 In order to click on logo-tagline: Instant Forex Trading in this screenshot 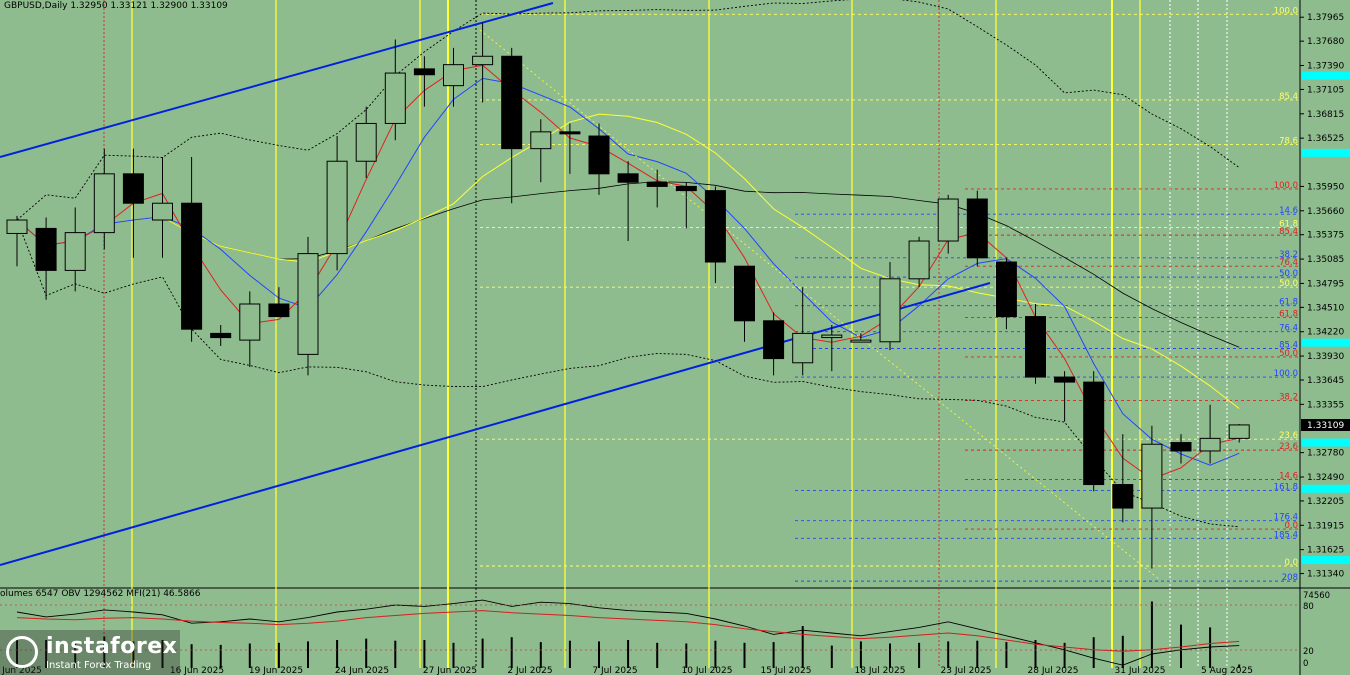, I will do `click(99, 665)`.